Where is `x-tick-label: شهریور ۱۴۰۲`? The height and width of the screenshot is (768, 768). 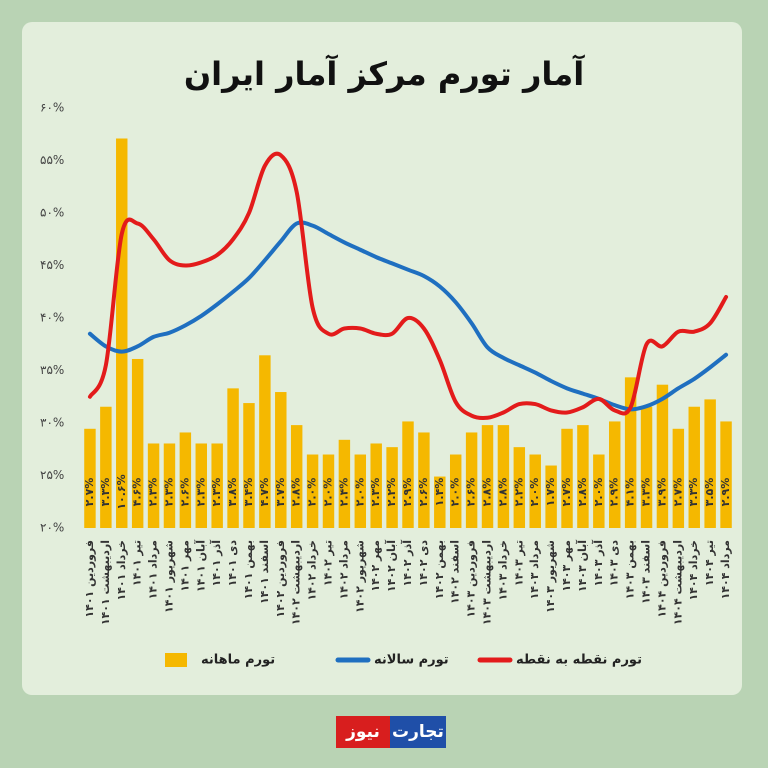 x-tick-label: شهریور ۱۴۰۲ is located at coordinates (359, 576).